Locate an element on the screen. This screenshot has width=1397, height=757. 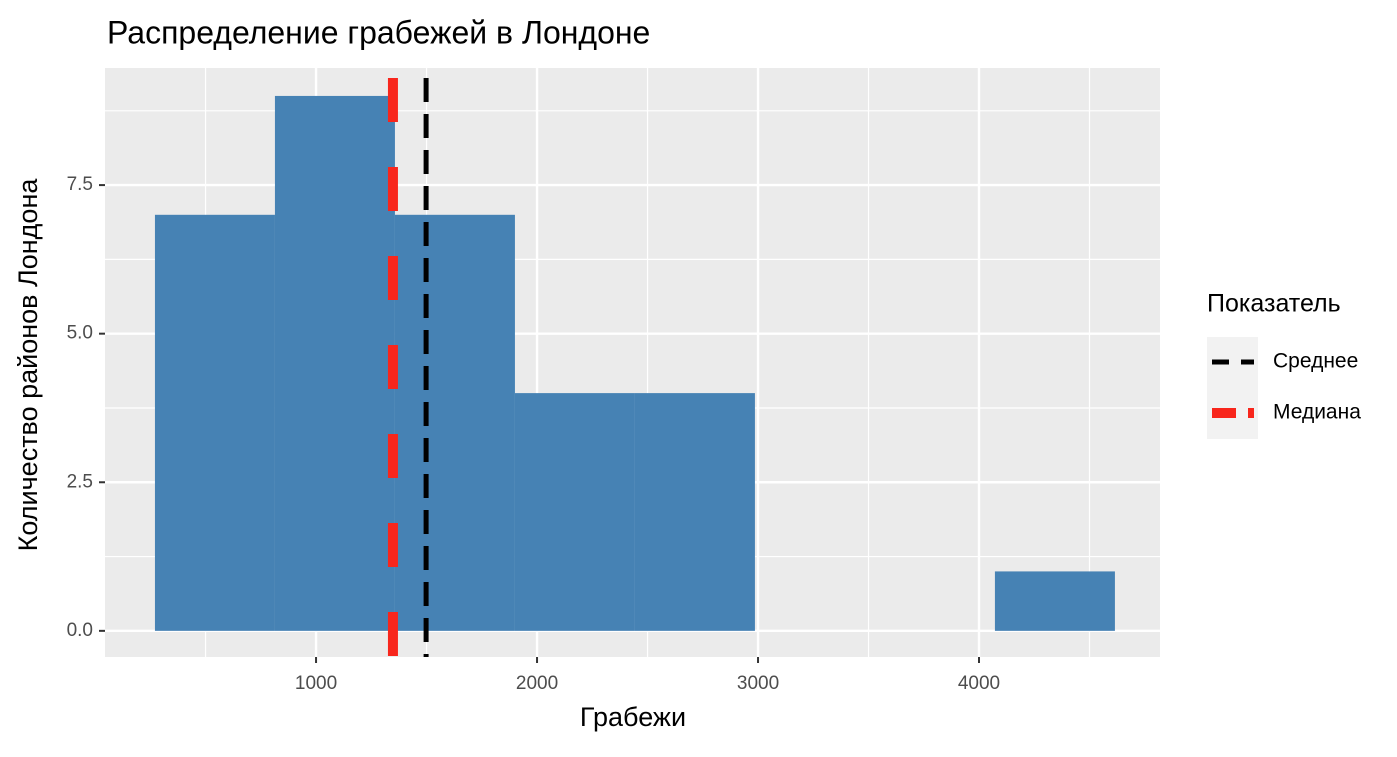
y-tick-label: 7.5 is located at coordinates (80, 184).